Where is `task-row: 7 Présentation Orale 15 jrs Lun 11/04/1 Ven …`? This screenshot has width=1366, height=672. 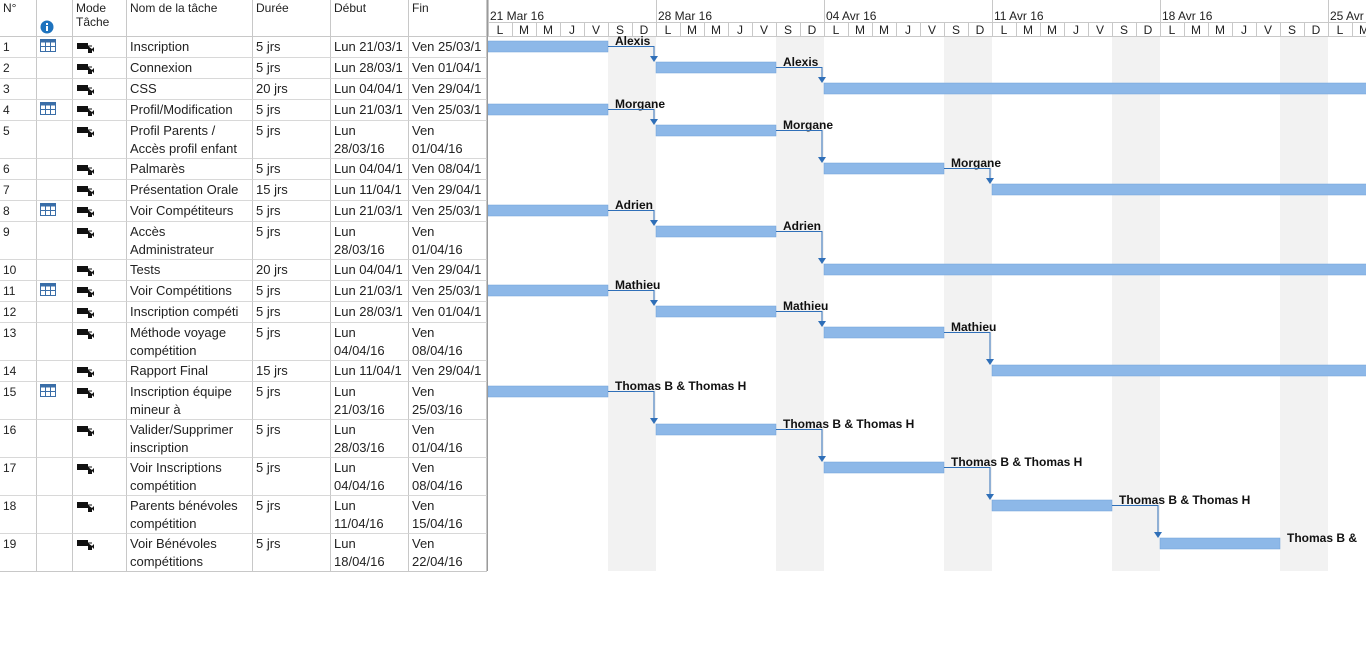
task-row: 7 Présentation Orale 15 jrs Lun 11/04/1 Ven … is located at coordinates (243, 190).